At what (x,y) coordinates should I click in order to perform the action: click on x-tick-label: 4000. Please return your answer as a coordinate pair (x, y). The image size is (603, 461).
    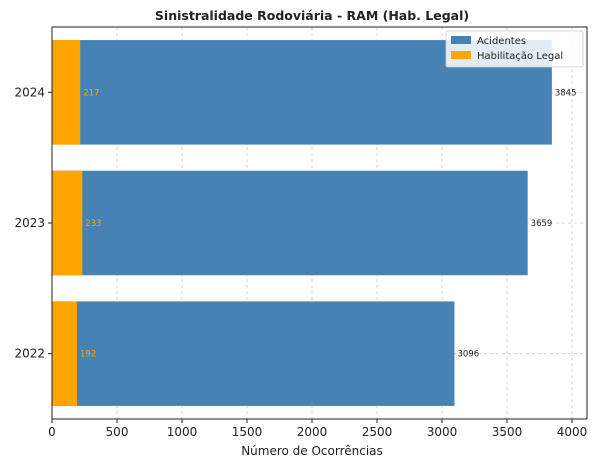
    Looking at the image, I should click on (572, 432).